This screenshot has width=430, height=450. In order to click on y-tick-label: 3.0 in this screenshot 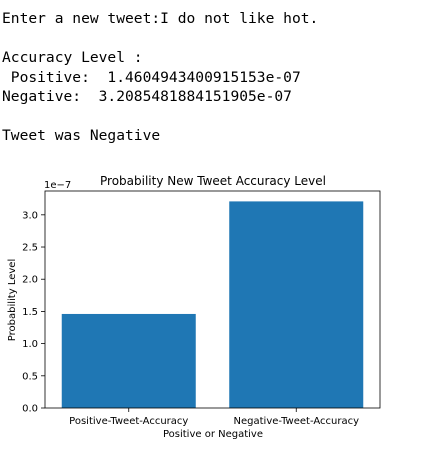, I will do `click(30, 215)`.